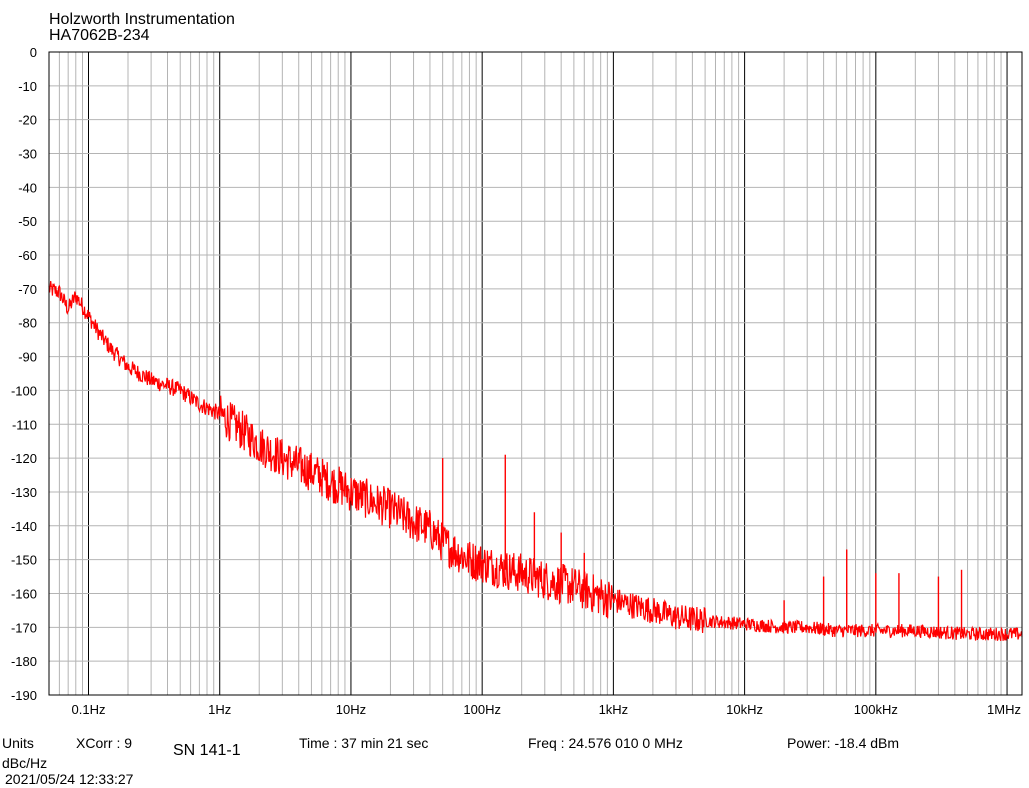  I want to click on y-tick-label: -170, so click(24, 627).